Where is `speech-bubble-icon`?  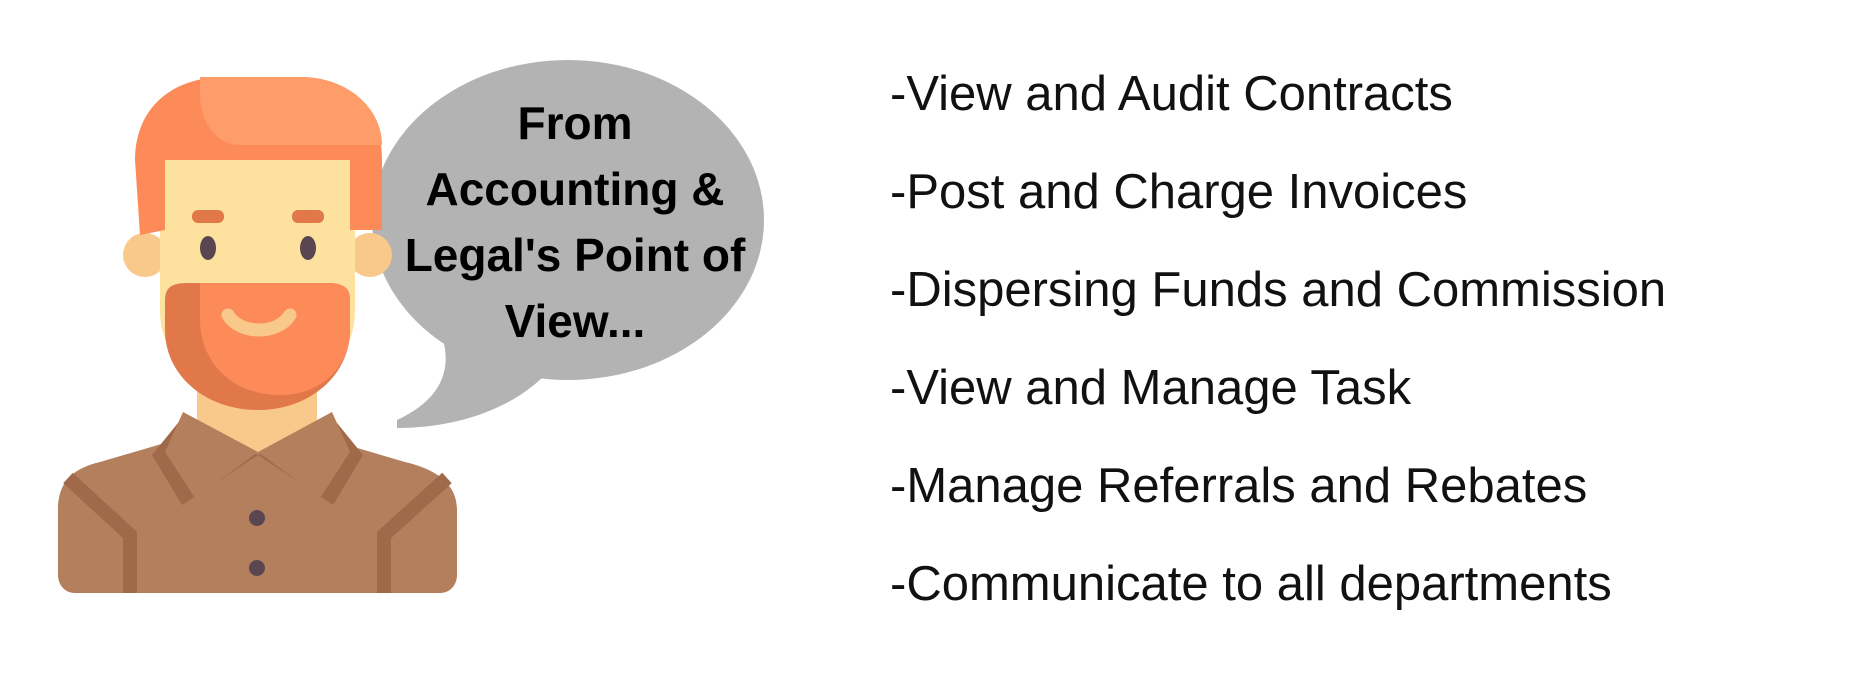
speech-bubble-icon is located at coordinates (568, 244).